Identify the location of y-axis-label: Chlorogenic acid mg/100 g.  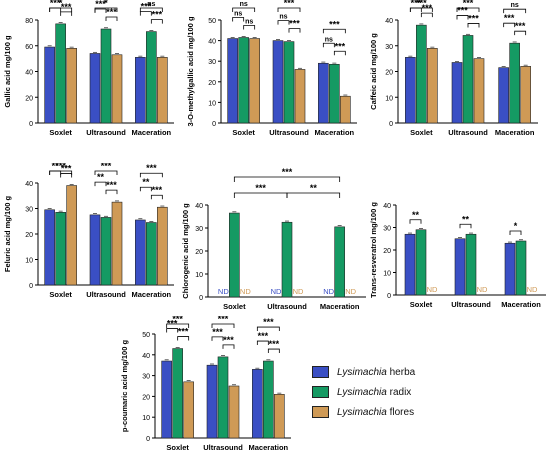
(185, 251).